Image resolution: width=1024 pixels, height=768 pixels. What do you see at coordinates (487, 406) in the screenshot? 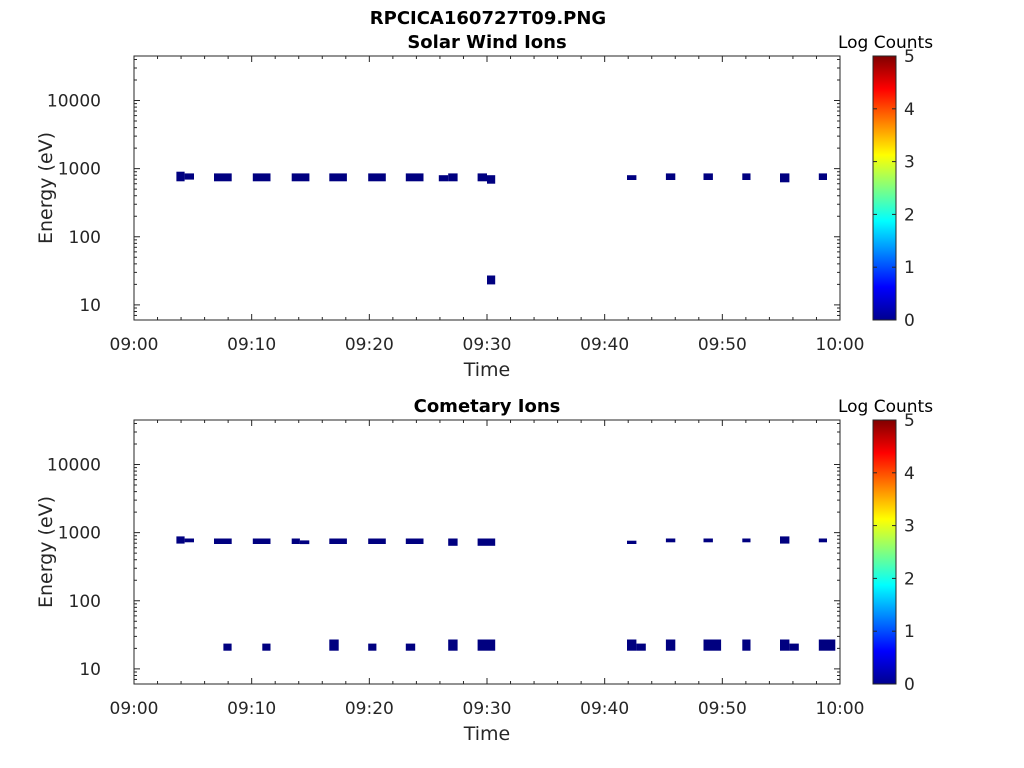
I see `panel-title: Cometary Ions` at bounding box center [487, 406].